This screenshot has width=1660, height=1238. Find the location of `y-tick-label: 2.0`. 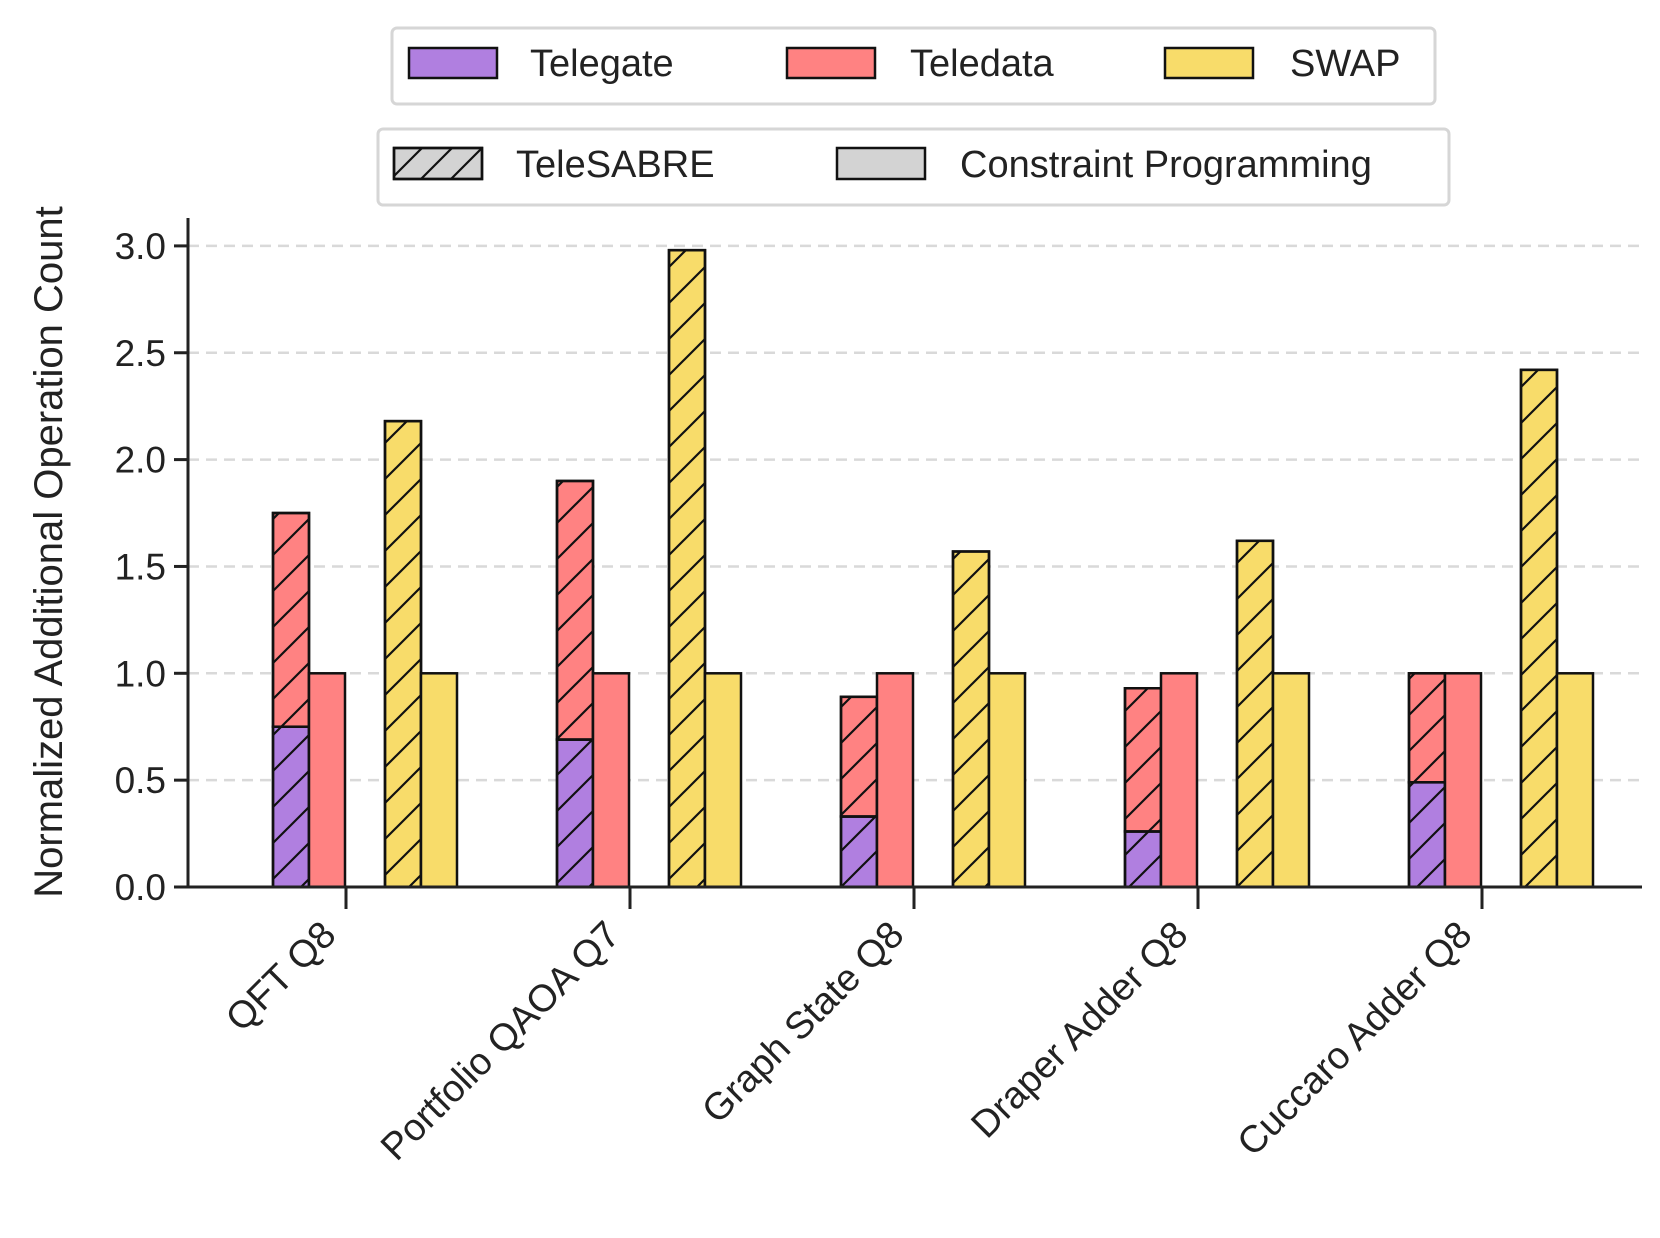

y-tick-label: 2.0 is located at coordinates (140, 460).